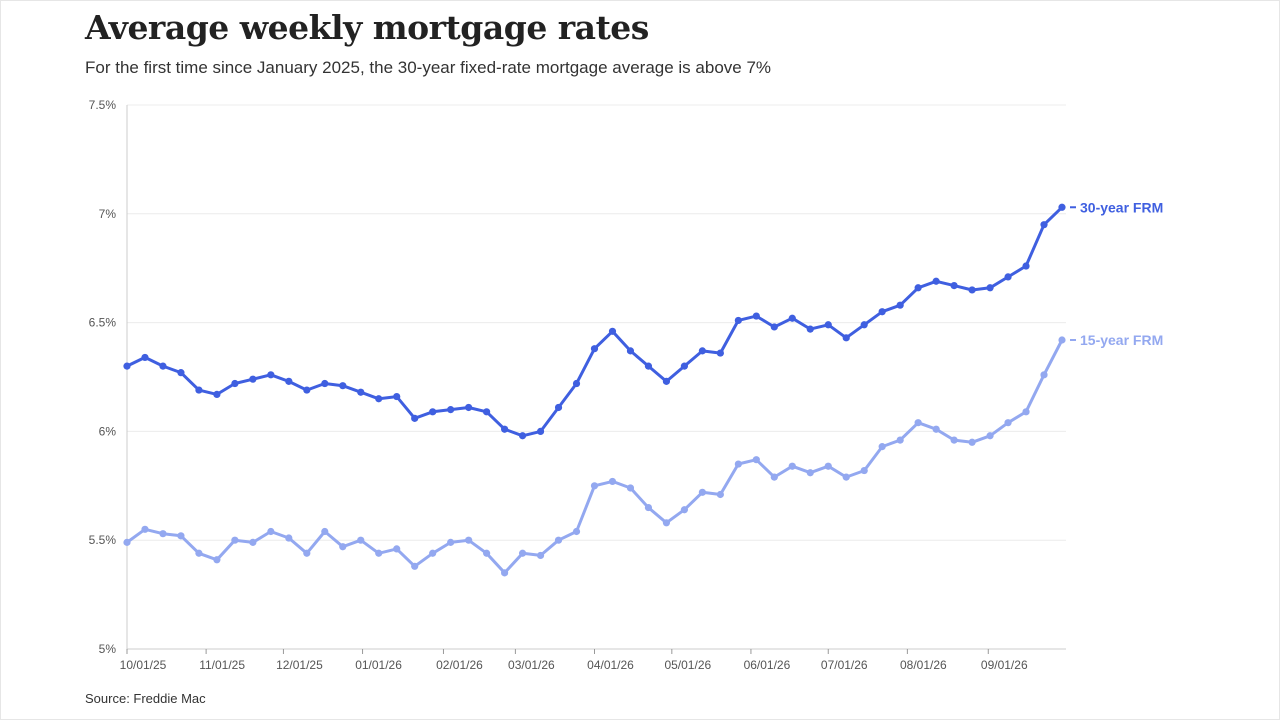 This screenshot has height=720, width=1280. I want to click on x-tick-label: 11/01/25, so click(222, 665).